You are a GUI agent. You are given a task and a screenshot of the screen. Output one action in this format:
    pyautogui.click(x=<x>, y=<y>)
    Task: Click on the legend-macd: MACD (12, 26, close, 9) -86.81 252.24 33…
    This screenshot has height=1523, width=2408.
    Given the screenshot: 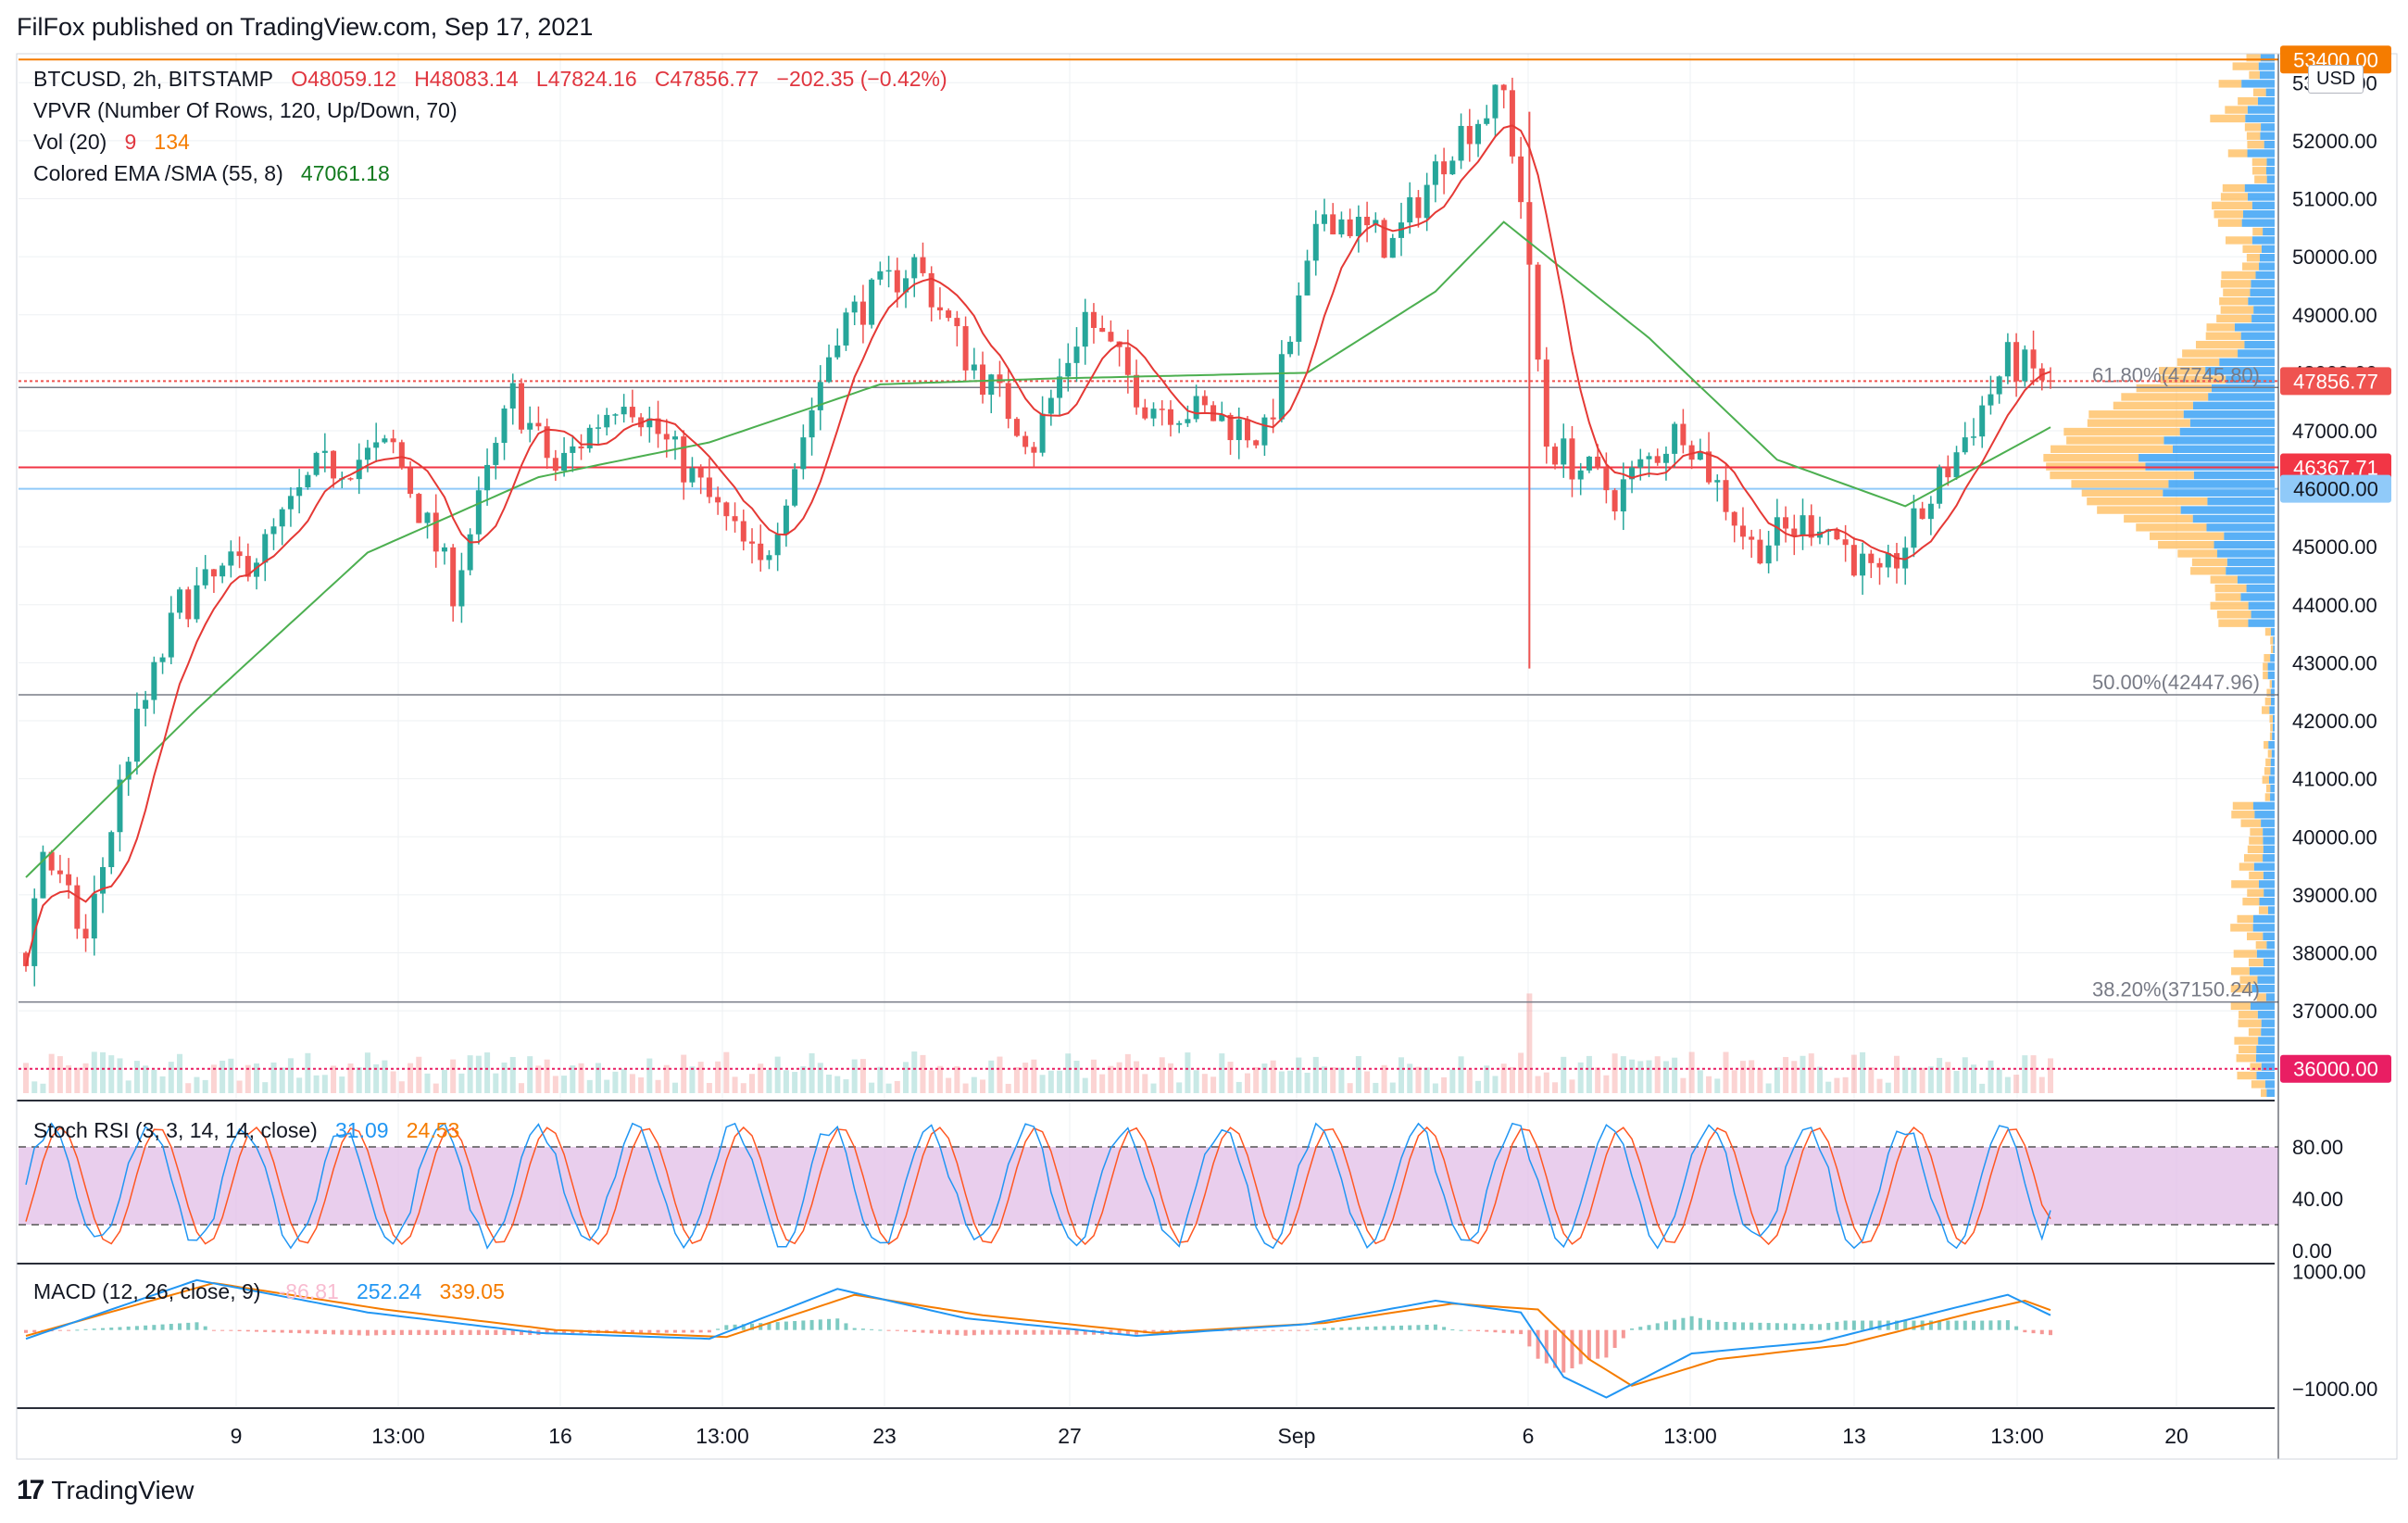 What is the action you would take?
    pyautogui.click(x=269, y=1291)
    